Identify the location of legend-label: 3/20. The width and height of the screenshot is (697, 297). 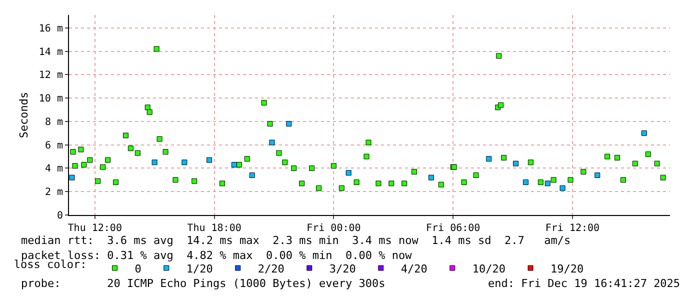
(342, 269).